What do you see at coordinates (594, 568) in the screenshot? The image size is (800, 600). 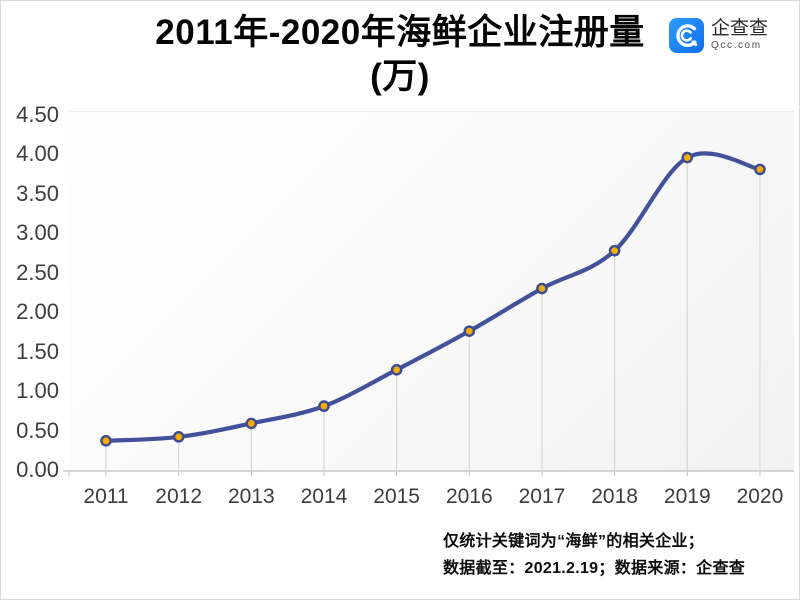 I see `footer-note-line2: 数据截至：2021.2.19；数据来源：企查查` at bounding box center [594, 568].